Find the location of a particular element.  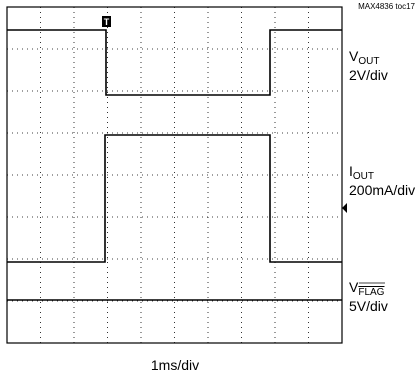

vout-trace is located at coordinates (174, 62).